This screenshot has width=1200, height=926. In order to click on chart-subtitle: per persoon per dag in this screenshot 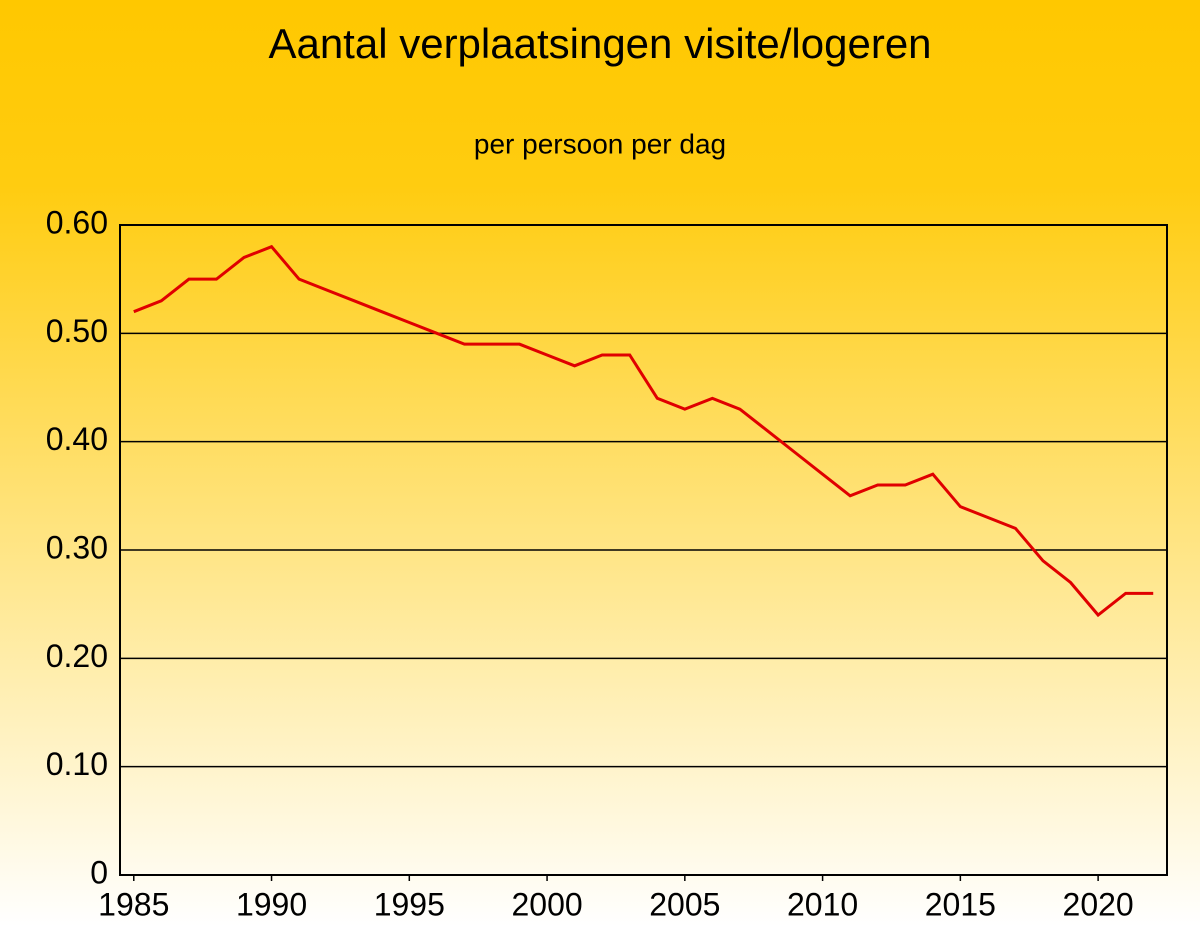, I will do `click(600, 143)`.